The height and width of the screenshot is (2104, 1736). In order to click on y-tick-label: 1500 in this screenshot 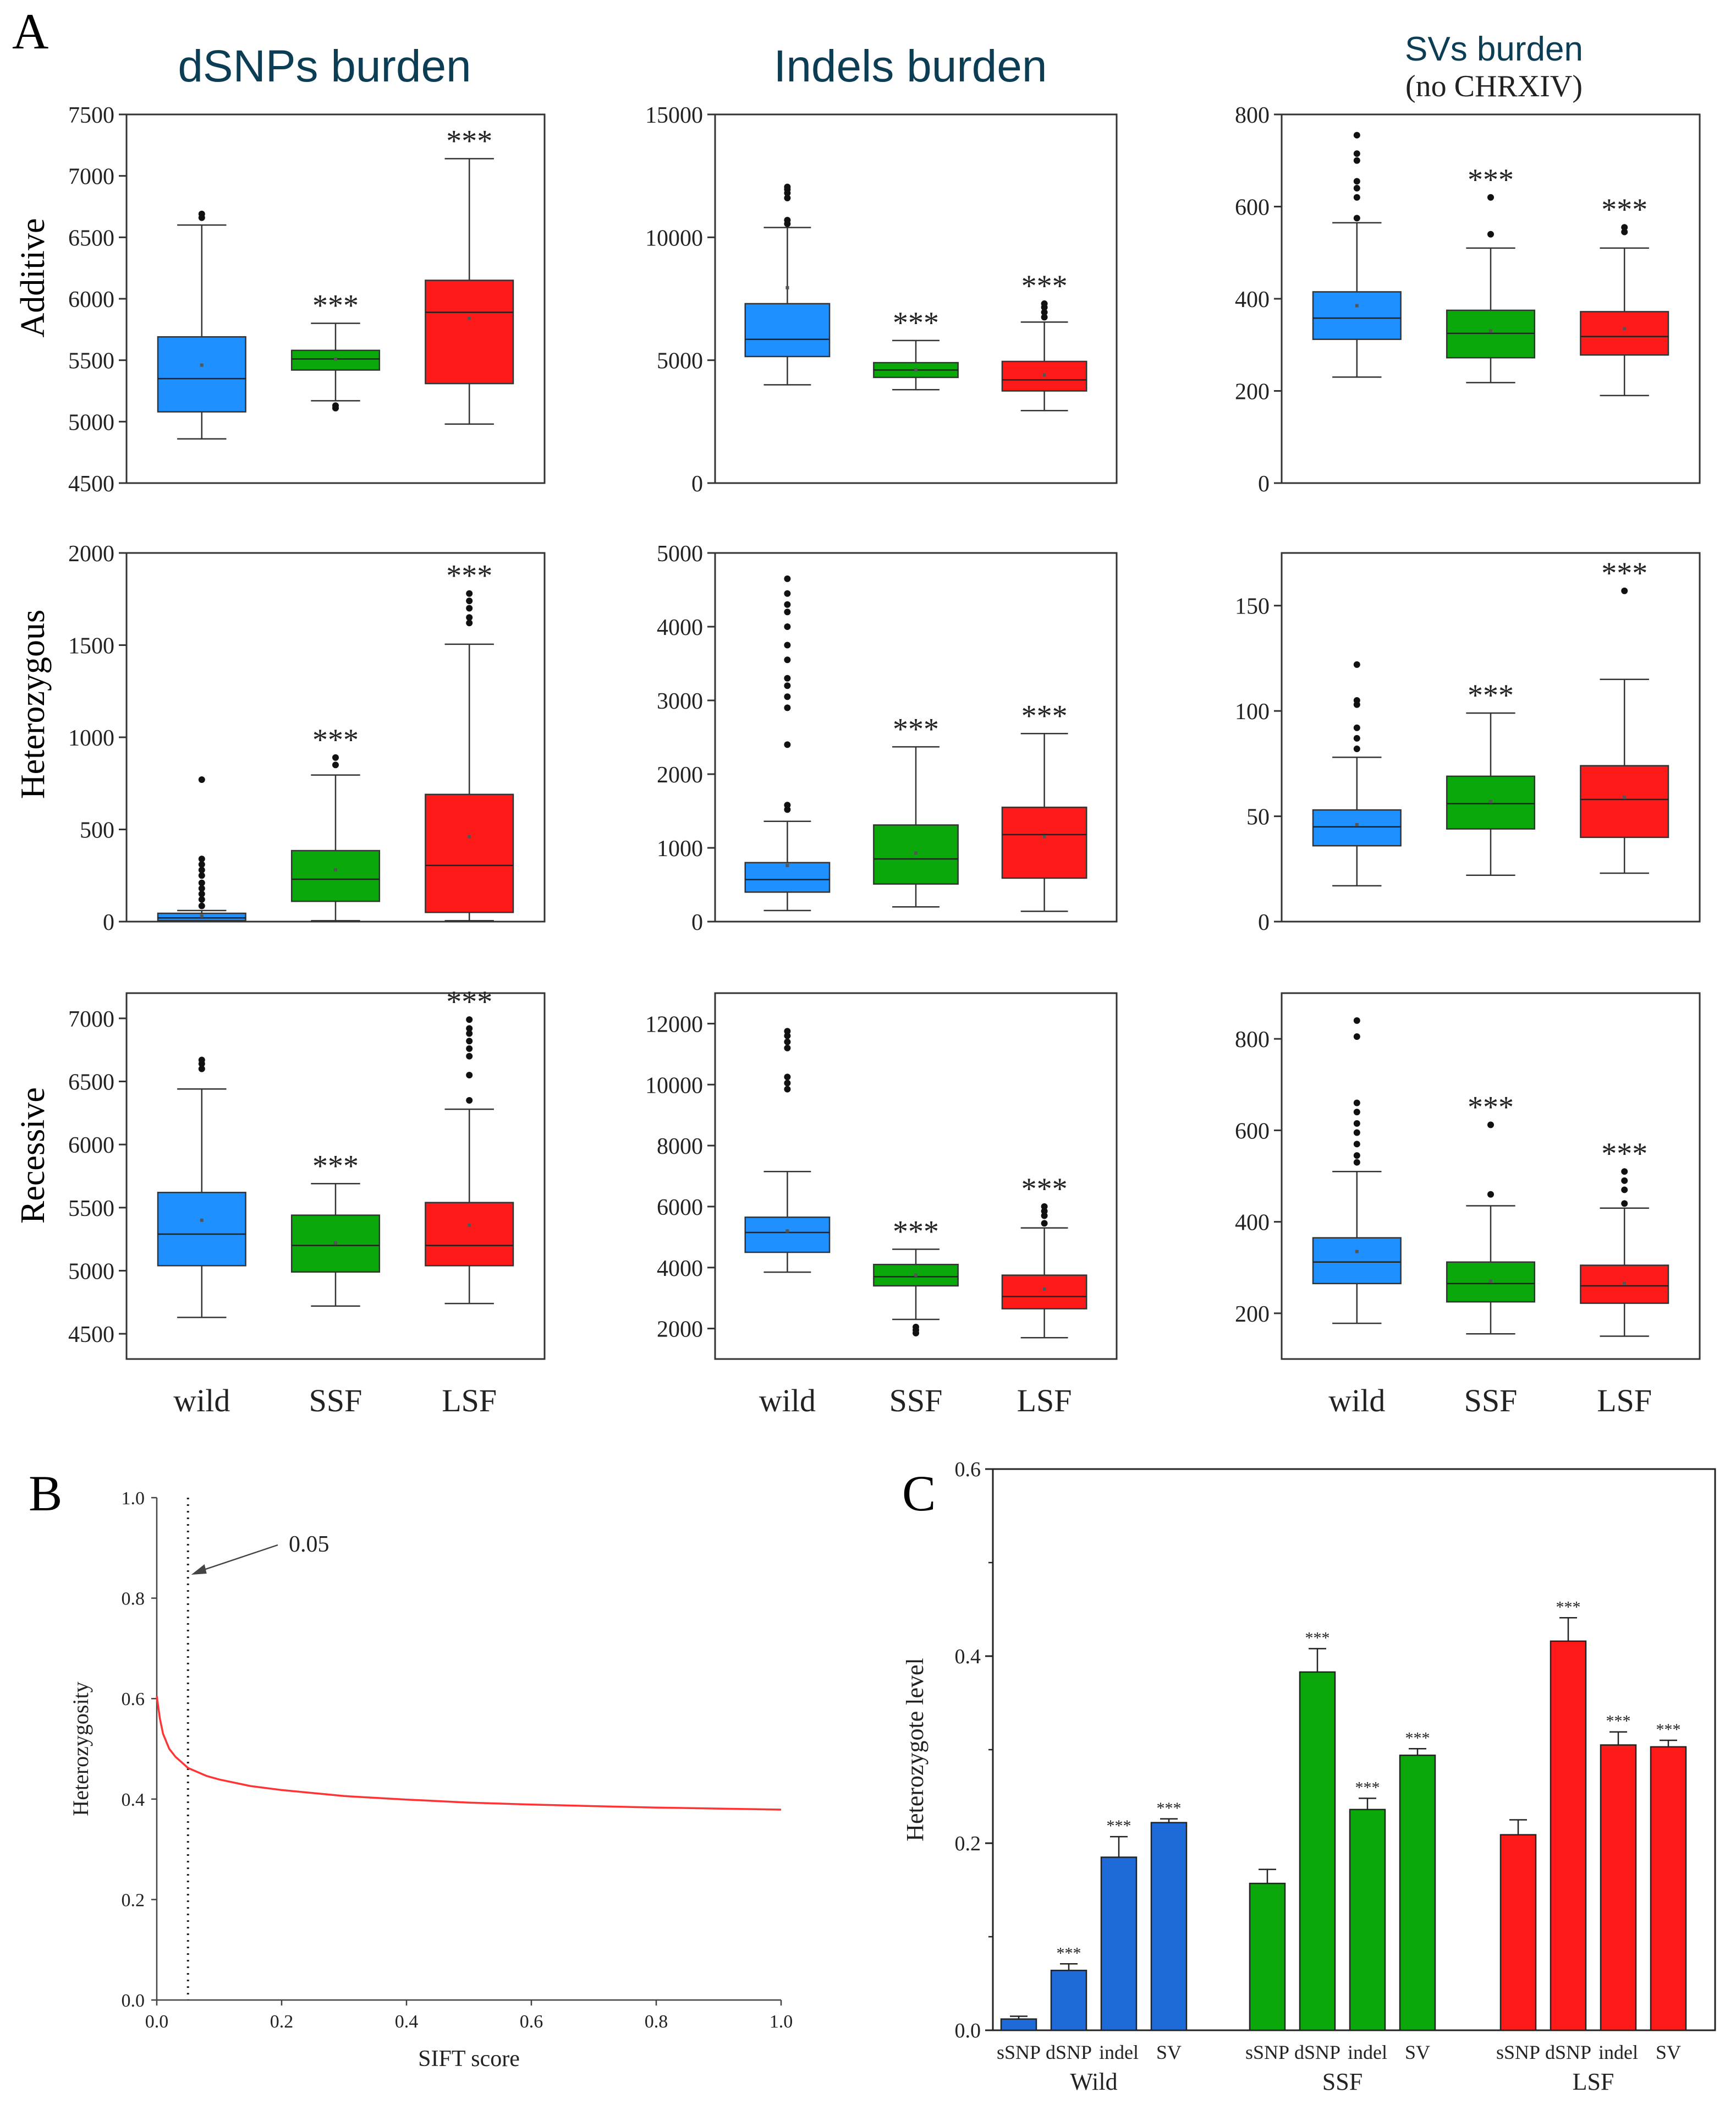, I will do `click(91, 646)`.